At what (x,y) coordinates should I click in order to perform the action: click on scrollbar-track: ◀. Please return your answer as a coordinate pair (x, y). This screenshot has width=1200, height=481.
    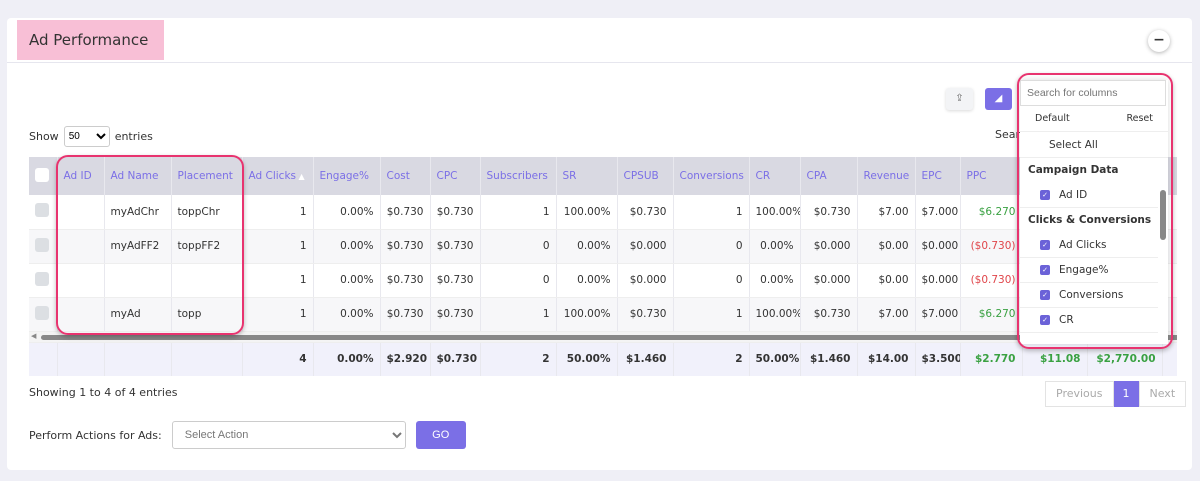
    Looking at the image, I should click on (603, 337).